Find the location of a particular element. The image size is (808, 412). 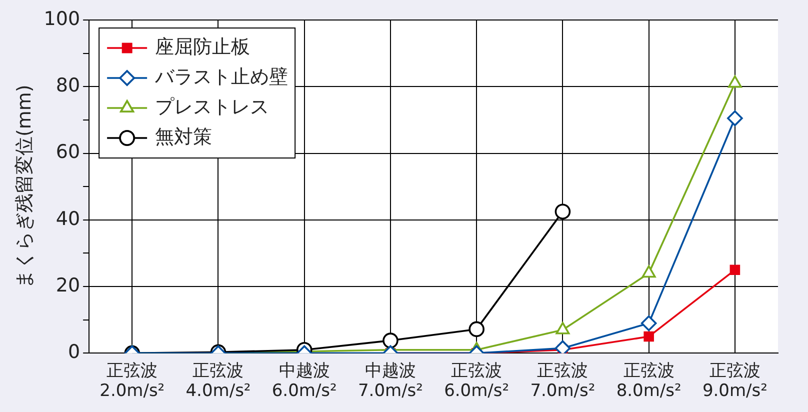

y-tick-label: 60 is located at coordinates (68, 152).